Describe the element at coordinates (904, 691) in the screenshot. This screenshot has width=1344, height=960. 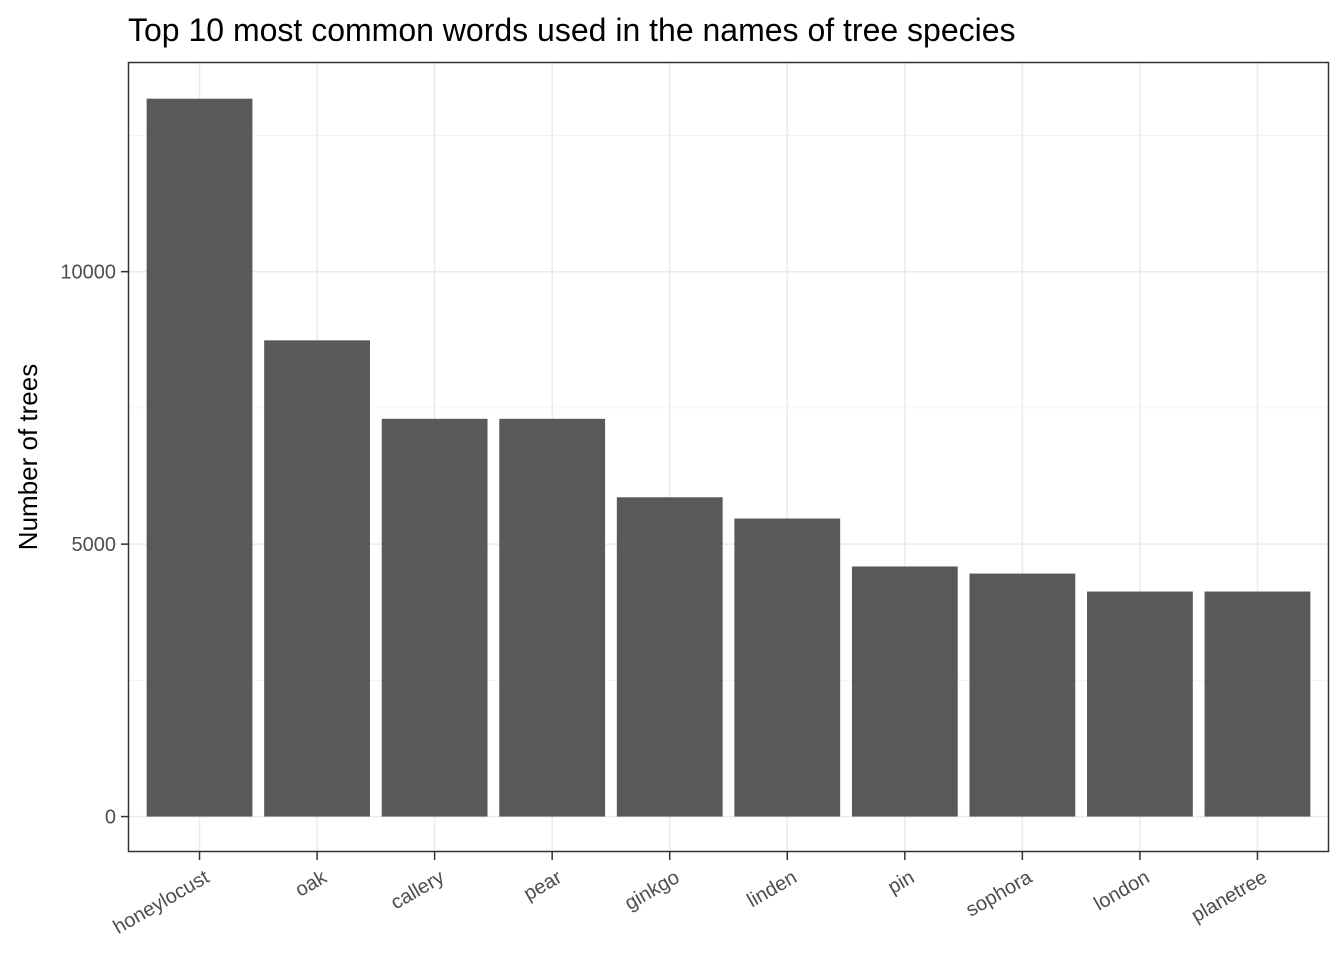
I see `bar-pin` at that location.